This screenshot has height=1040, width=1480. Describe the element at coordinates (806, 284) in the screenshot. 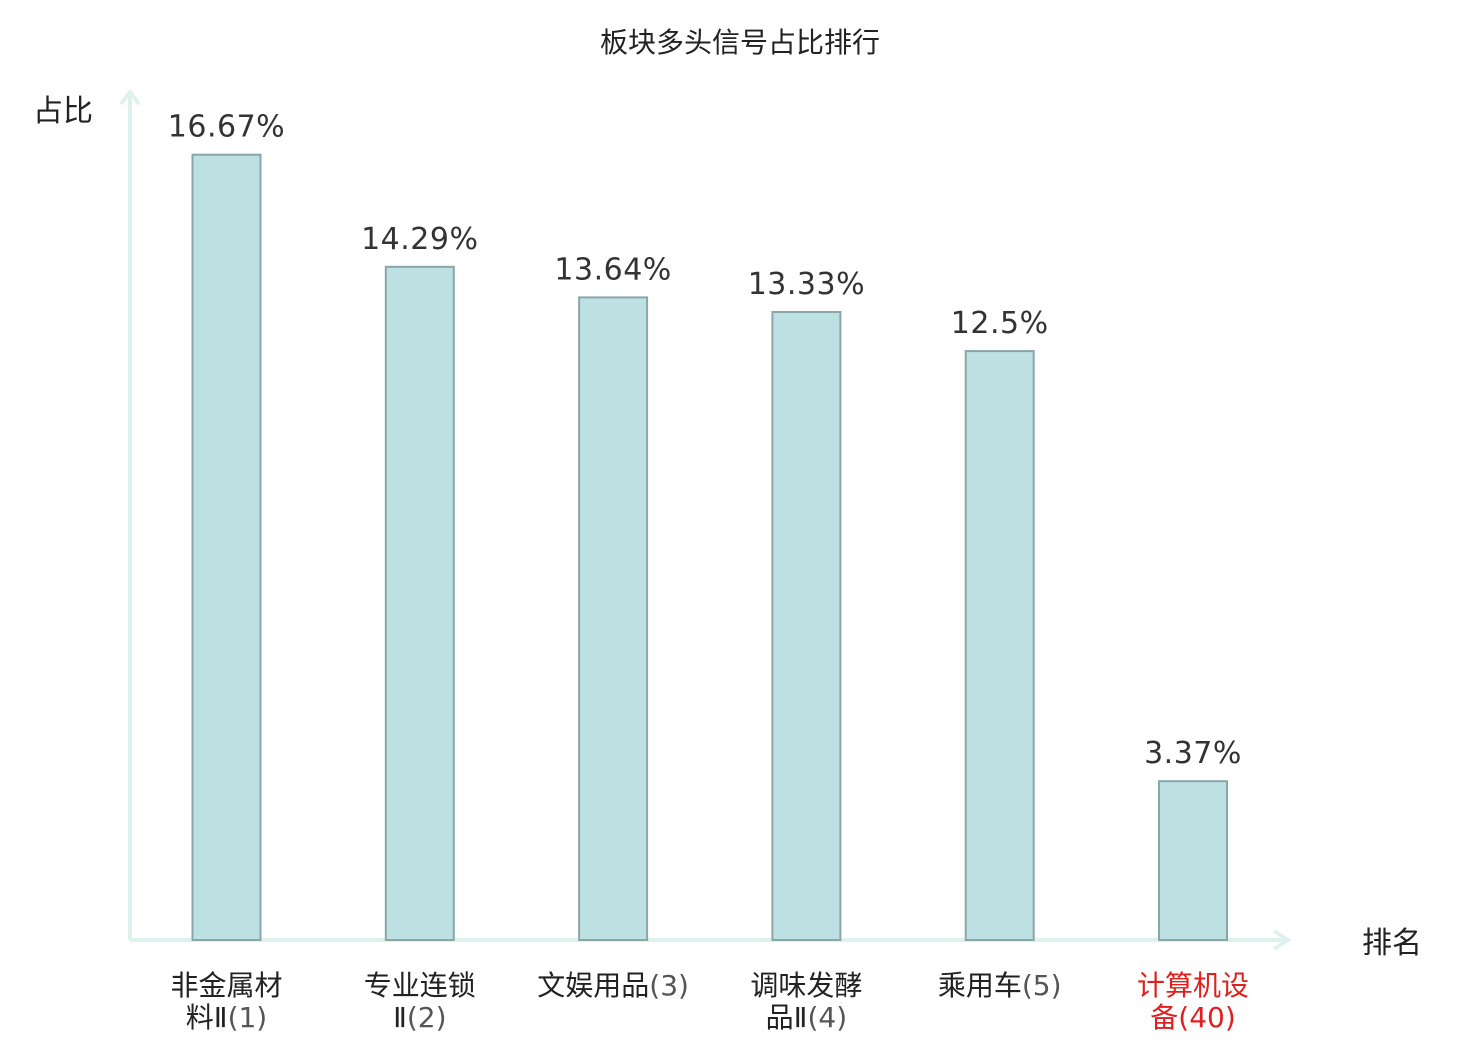

I see `bar-value-label: 13.33%` at that location.